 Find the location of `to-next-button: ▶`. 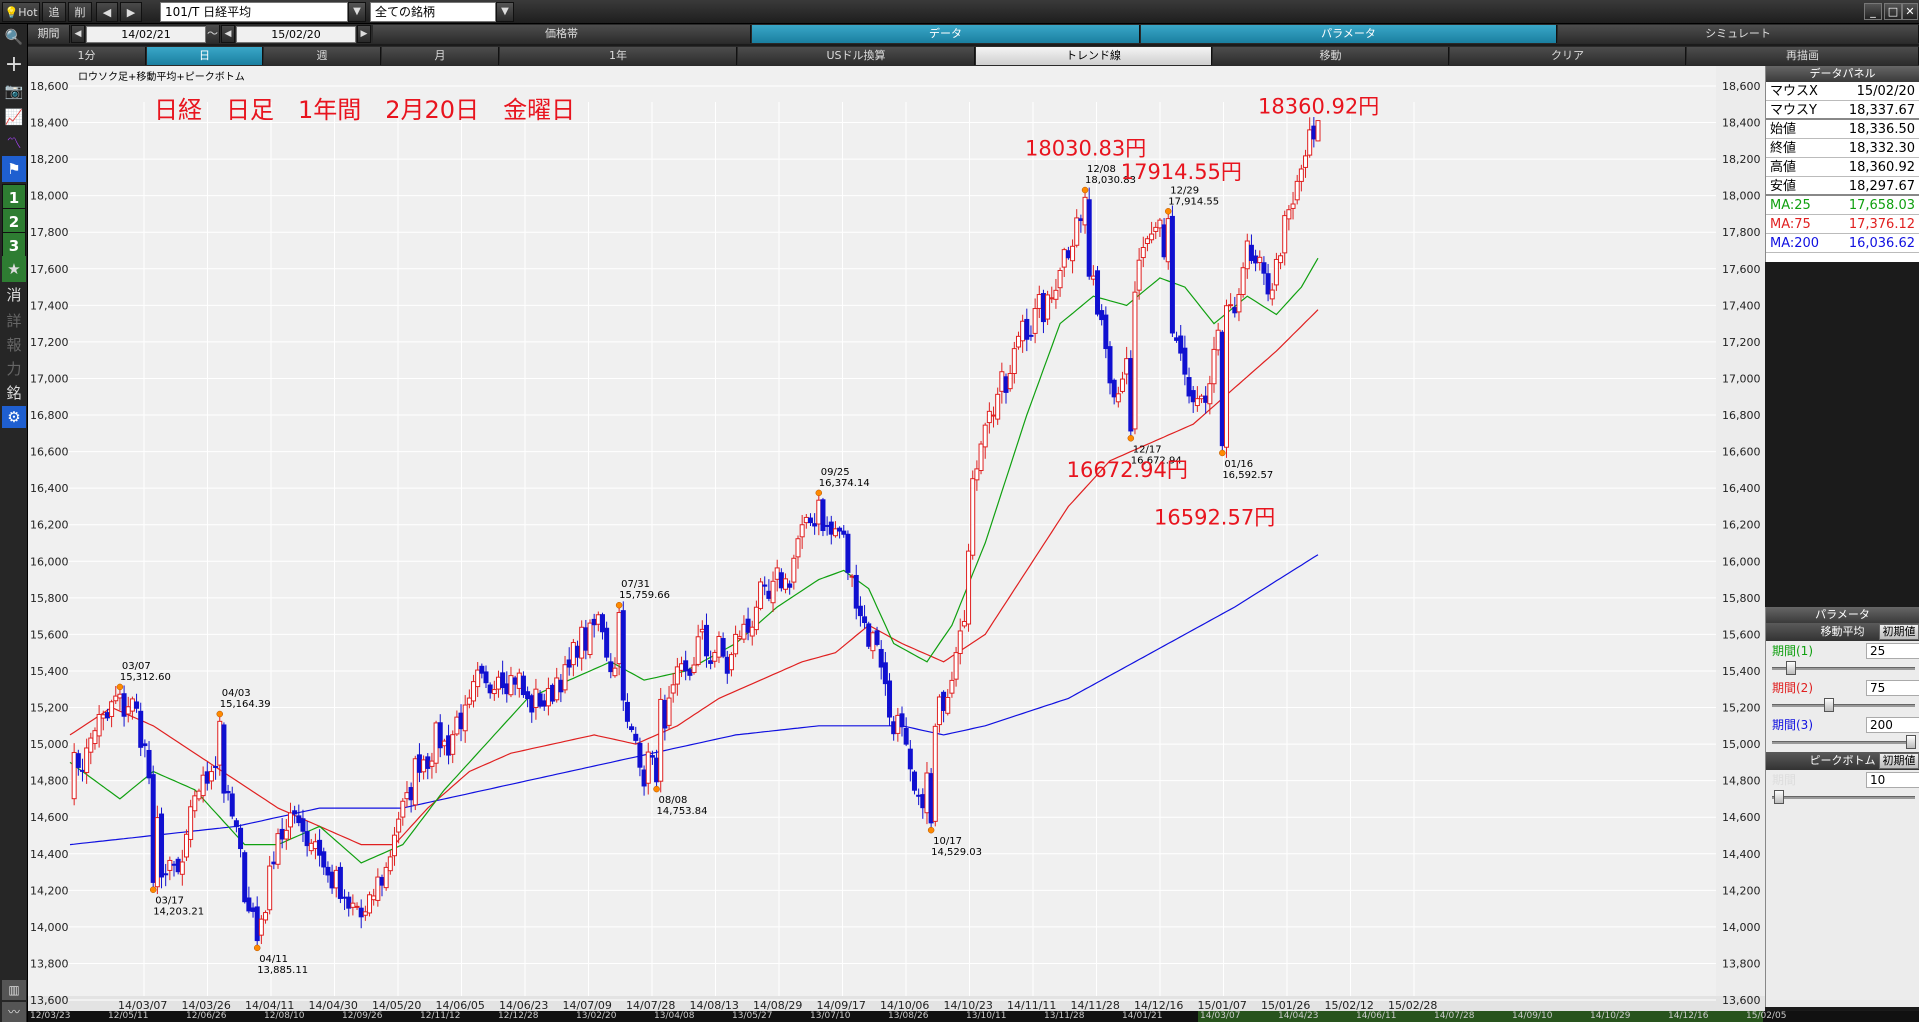

to-next-button: ▶ is located at coordinates (364, 34).